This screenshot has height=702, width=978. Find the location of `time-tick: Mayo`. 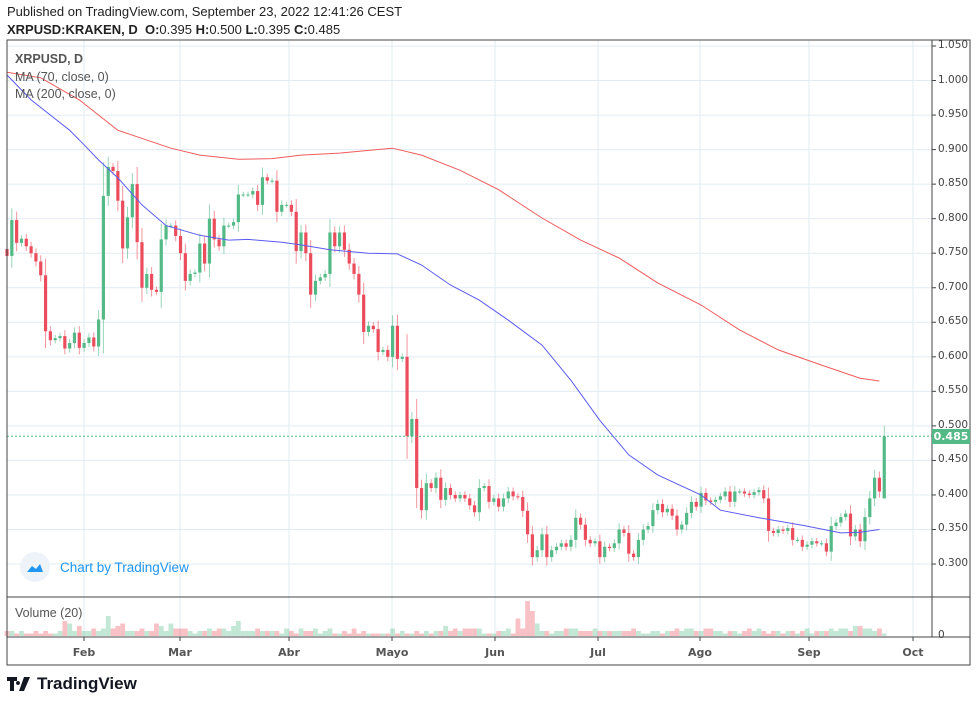

time-tick: Mayo is located at coordinates (392, 652).